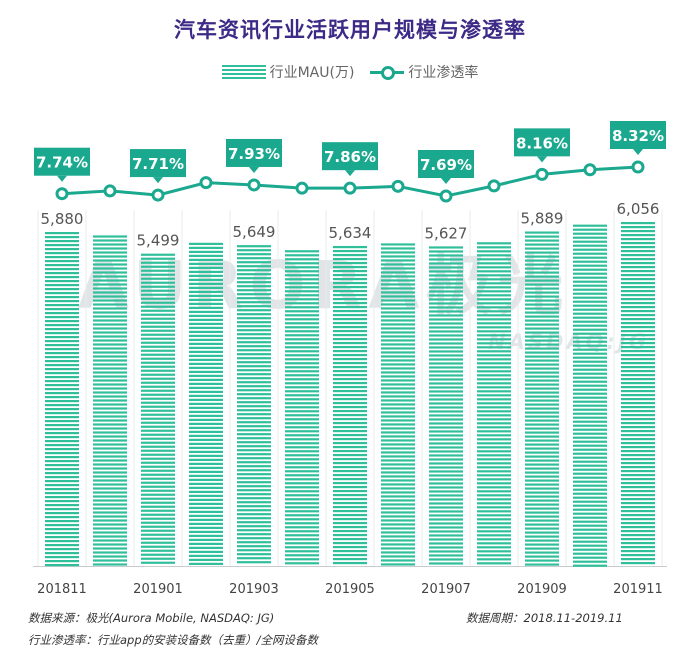 This screenshot has width=700, height=651. Describe the element at coordinates (312, 73) in the screenshot. I see `legend-mau-label: 行业MAU(万)` at that location.